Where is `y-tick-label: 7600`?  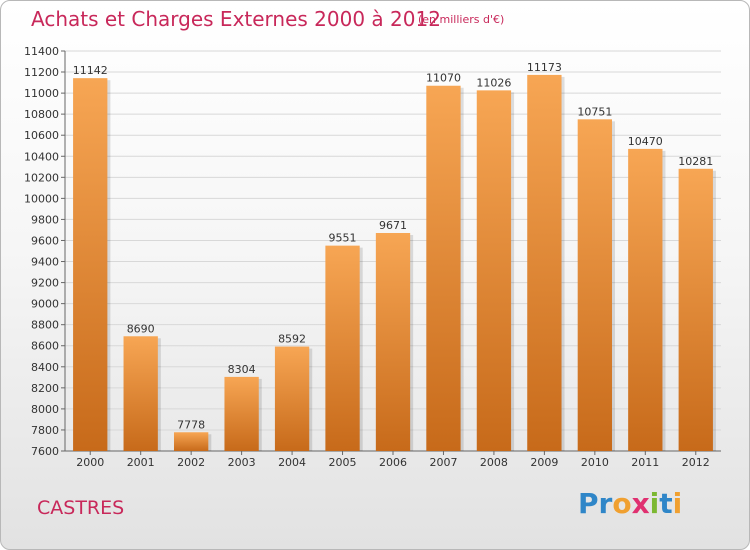
y-tick-label: 7600 is located at coordinates (45, 451).